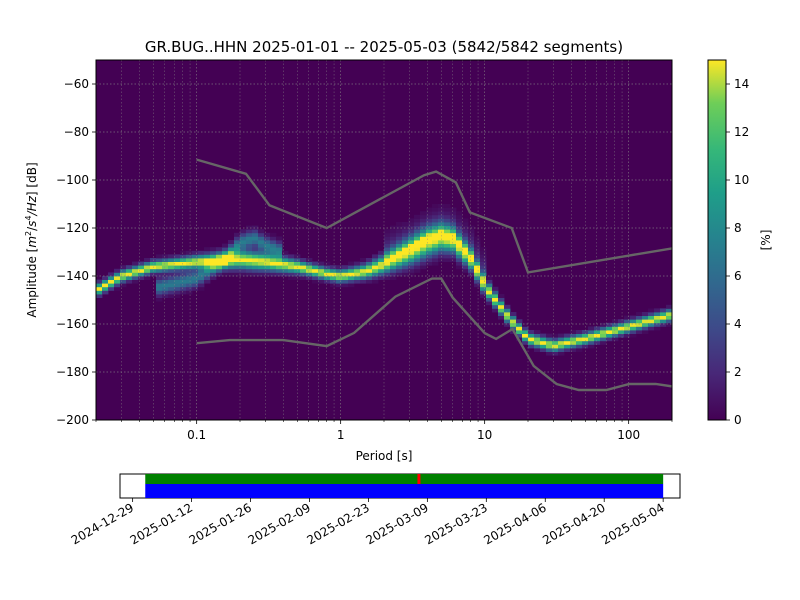  What do you see at coordinates (161, 523) in the screenshot?
I see `timeline-tick-label: 2025-01-12` at bounding box center [161, 523].